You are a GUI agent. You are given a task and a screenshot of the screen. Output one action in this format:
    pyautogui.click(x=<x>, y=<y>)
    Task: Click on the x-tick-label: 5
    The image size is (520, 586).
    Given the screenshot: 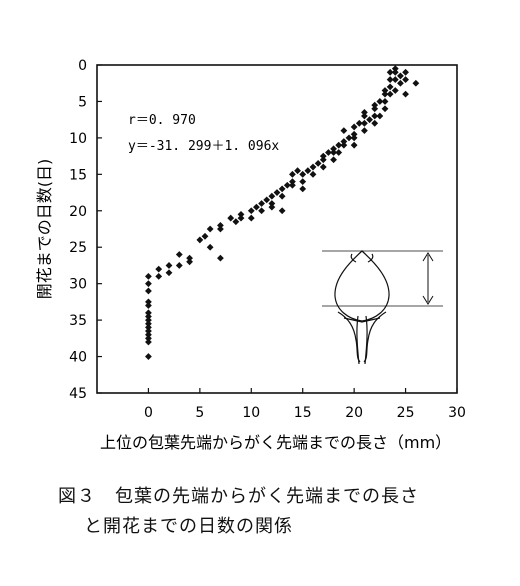 What is the action you would take?
    pyautogui.click(x=199, y=413)
    